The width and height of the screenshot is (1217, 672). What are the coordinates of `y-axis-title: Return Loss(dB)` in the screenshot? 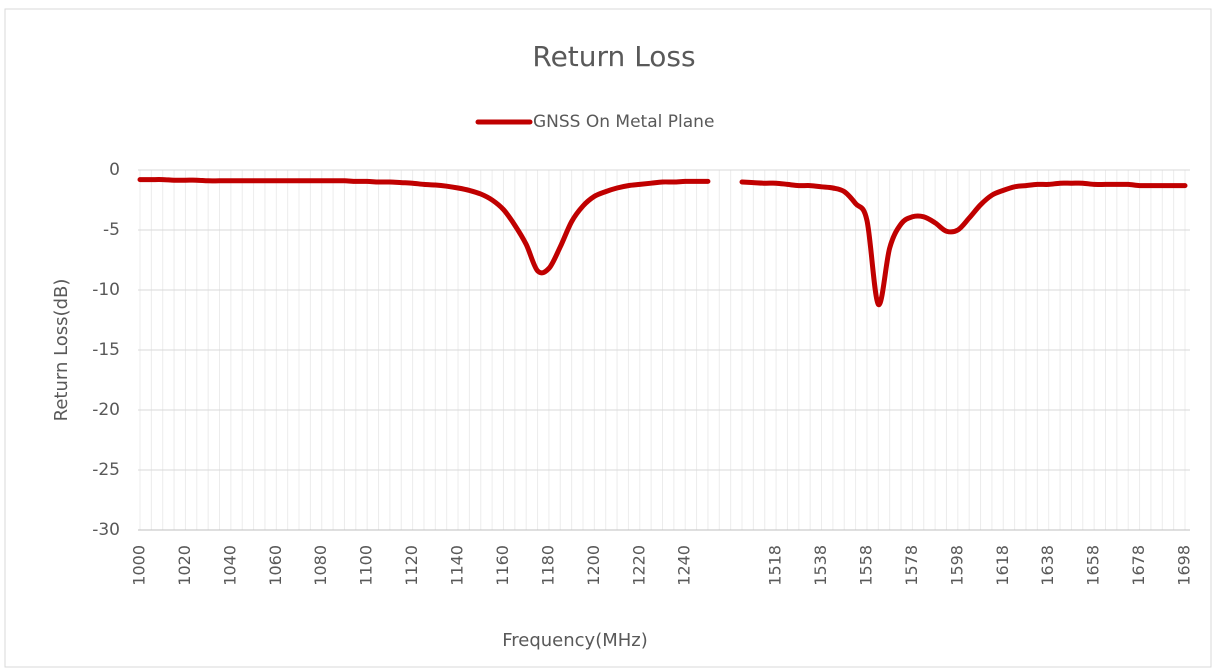 It's located at (61, 350).